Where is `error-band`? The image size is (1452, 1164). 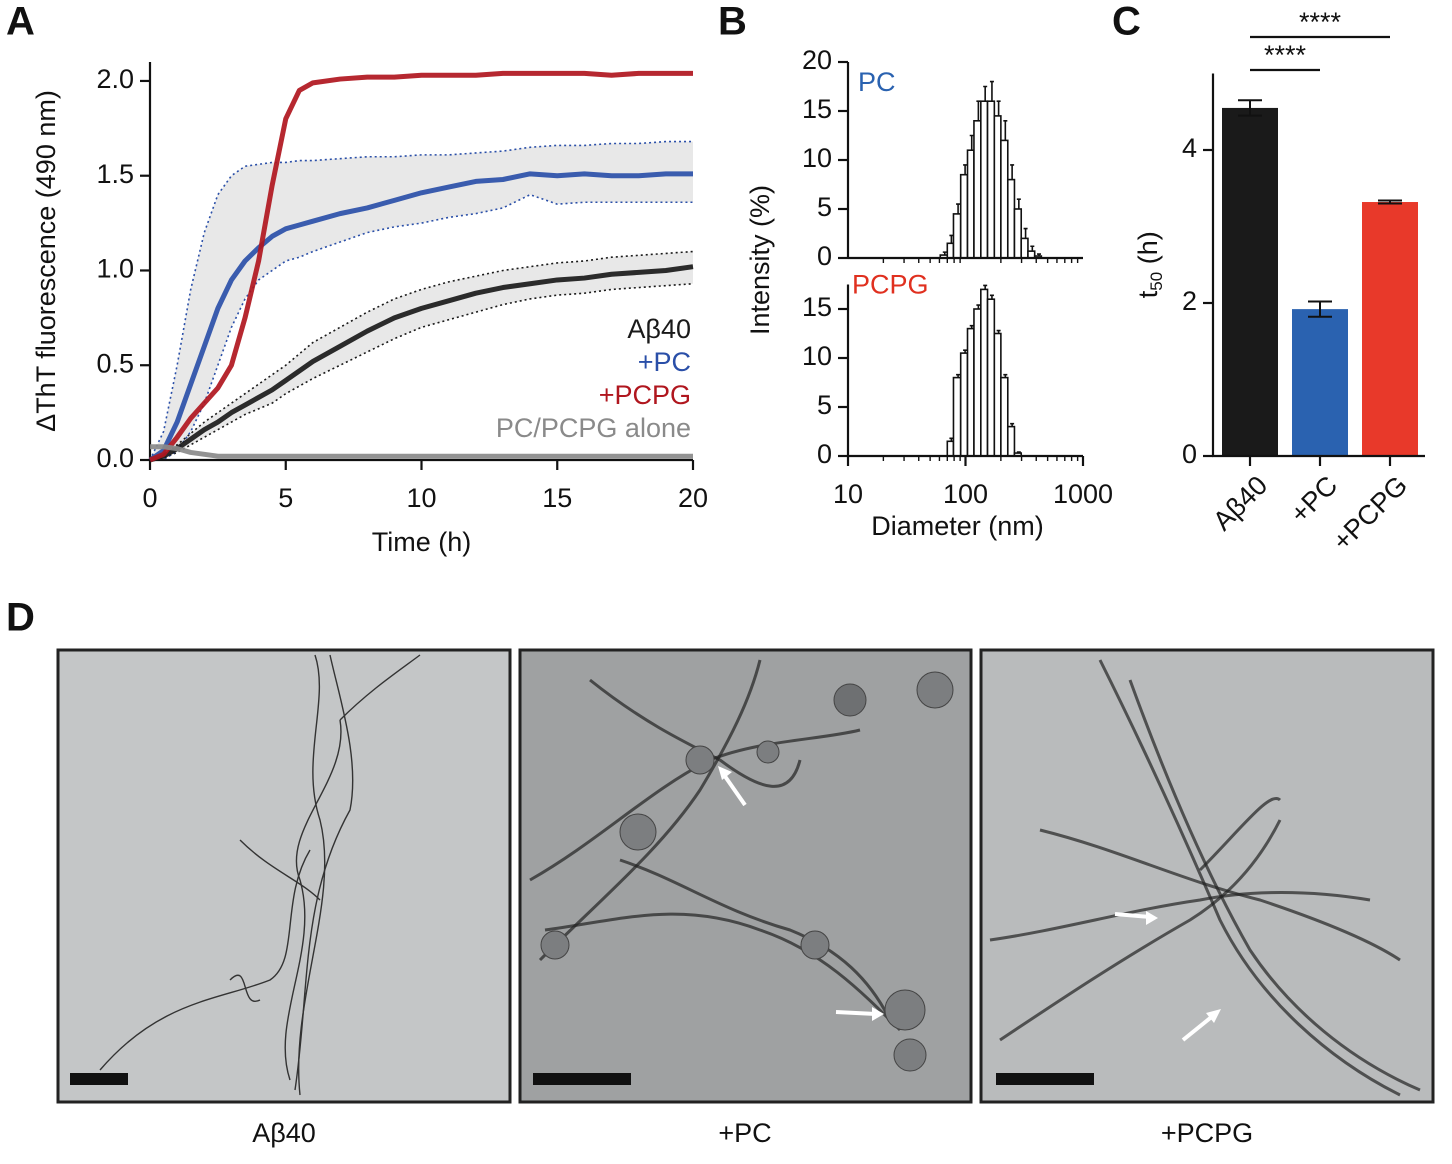
error-band is located at coordinates (421, 300).